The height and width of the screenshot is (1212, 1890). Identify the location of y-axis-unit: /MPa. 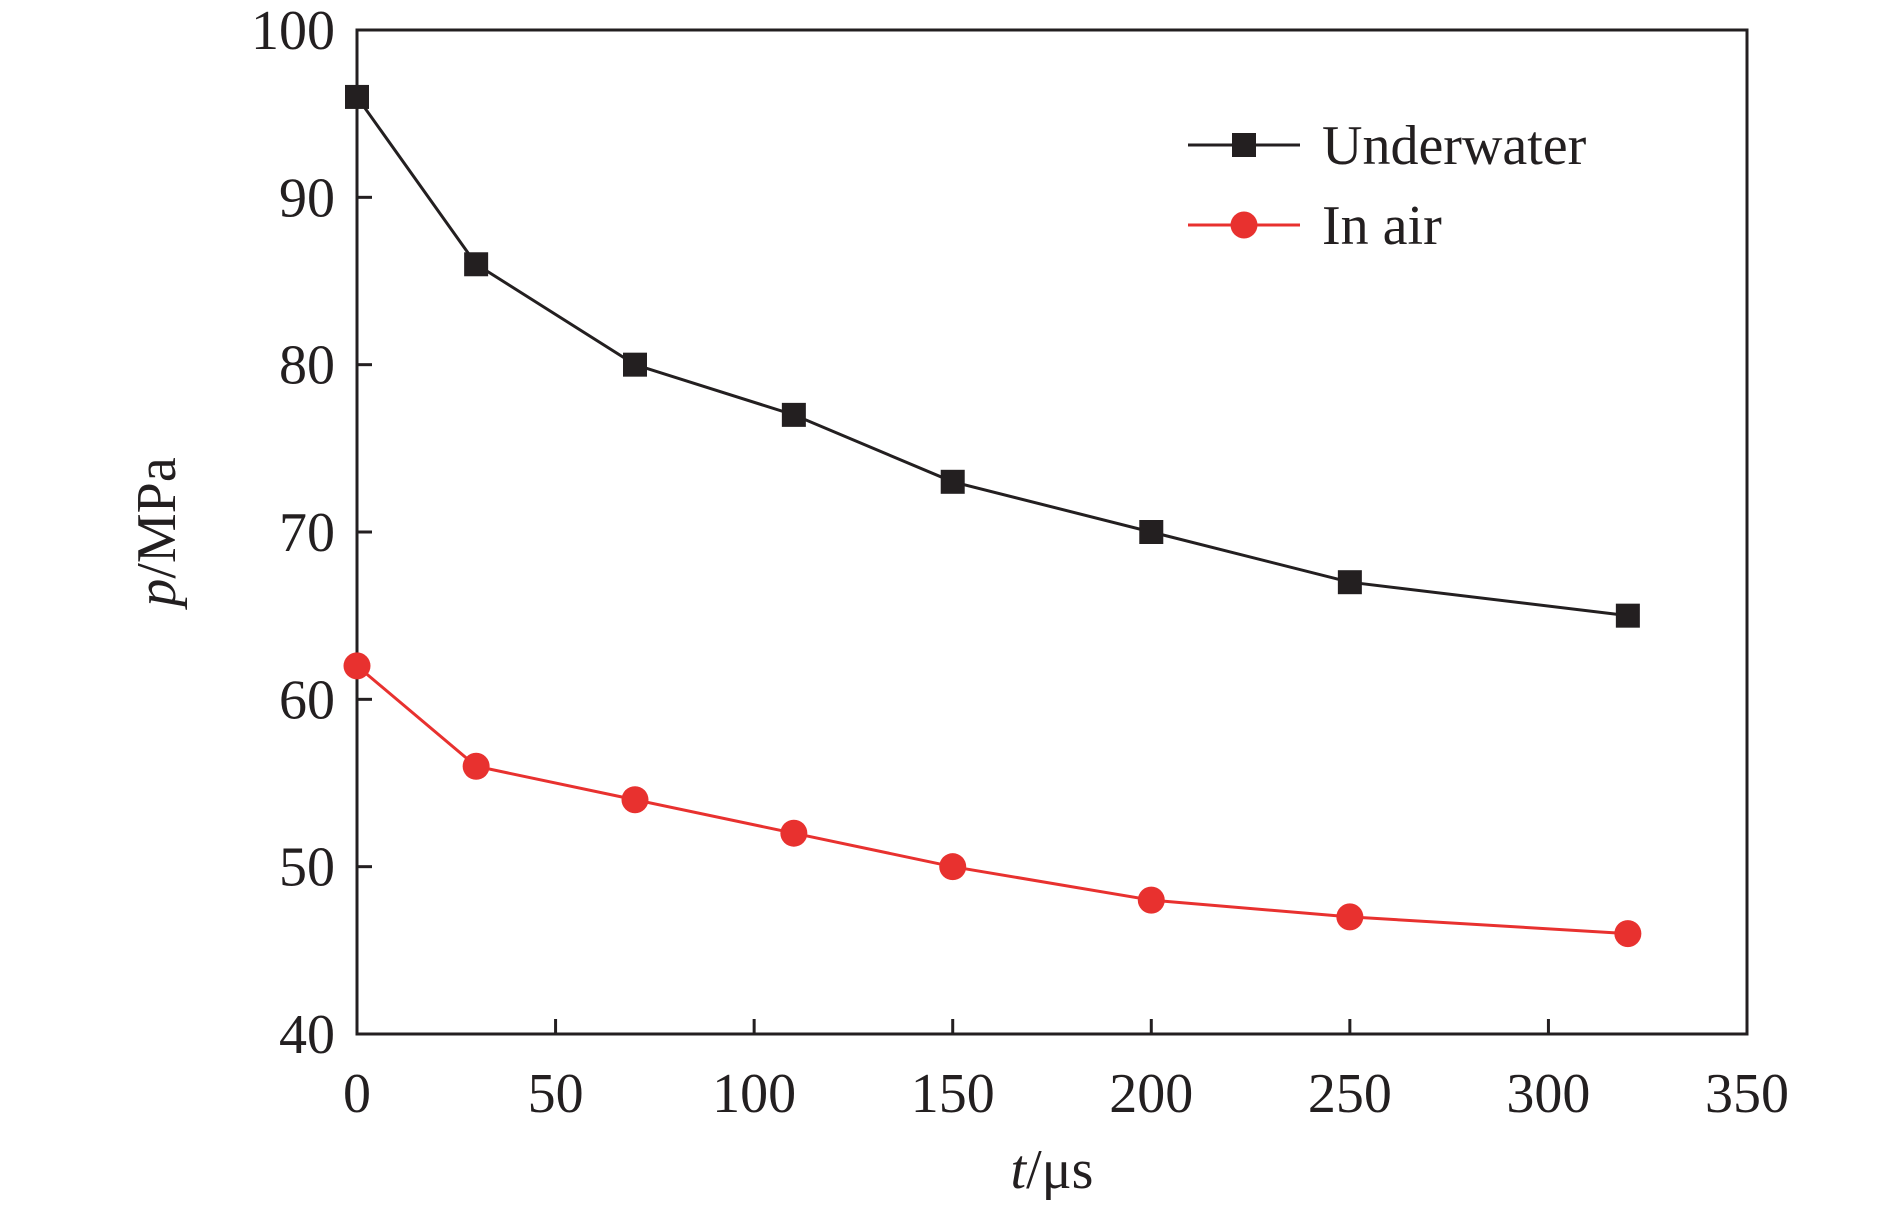
(157, 517).